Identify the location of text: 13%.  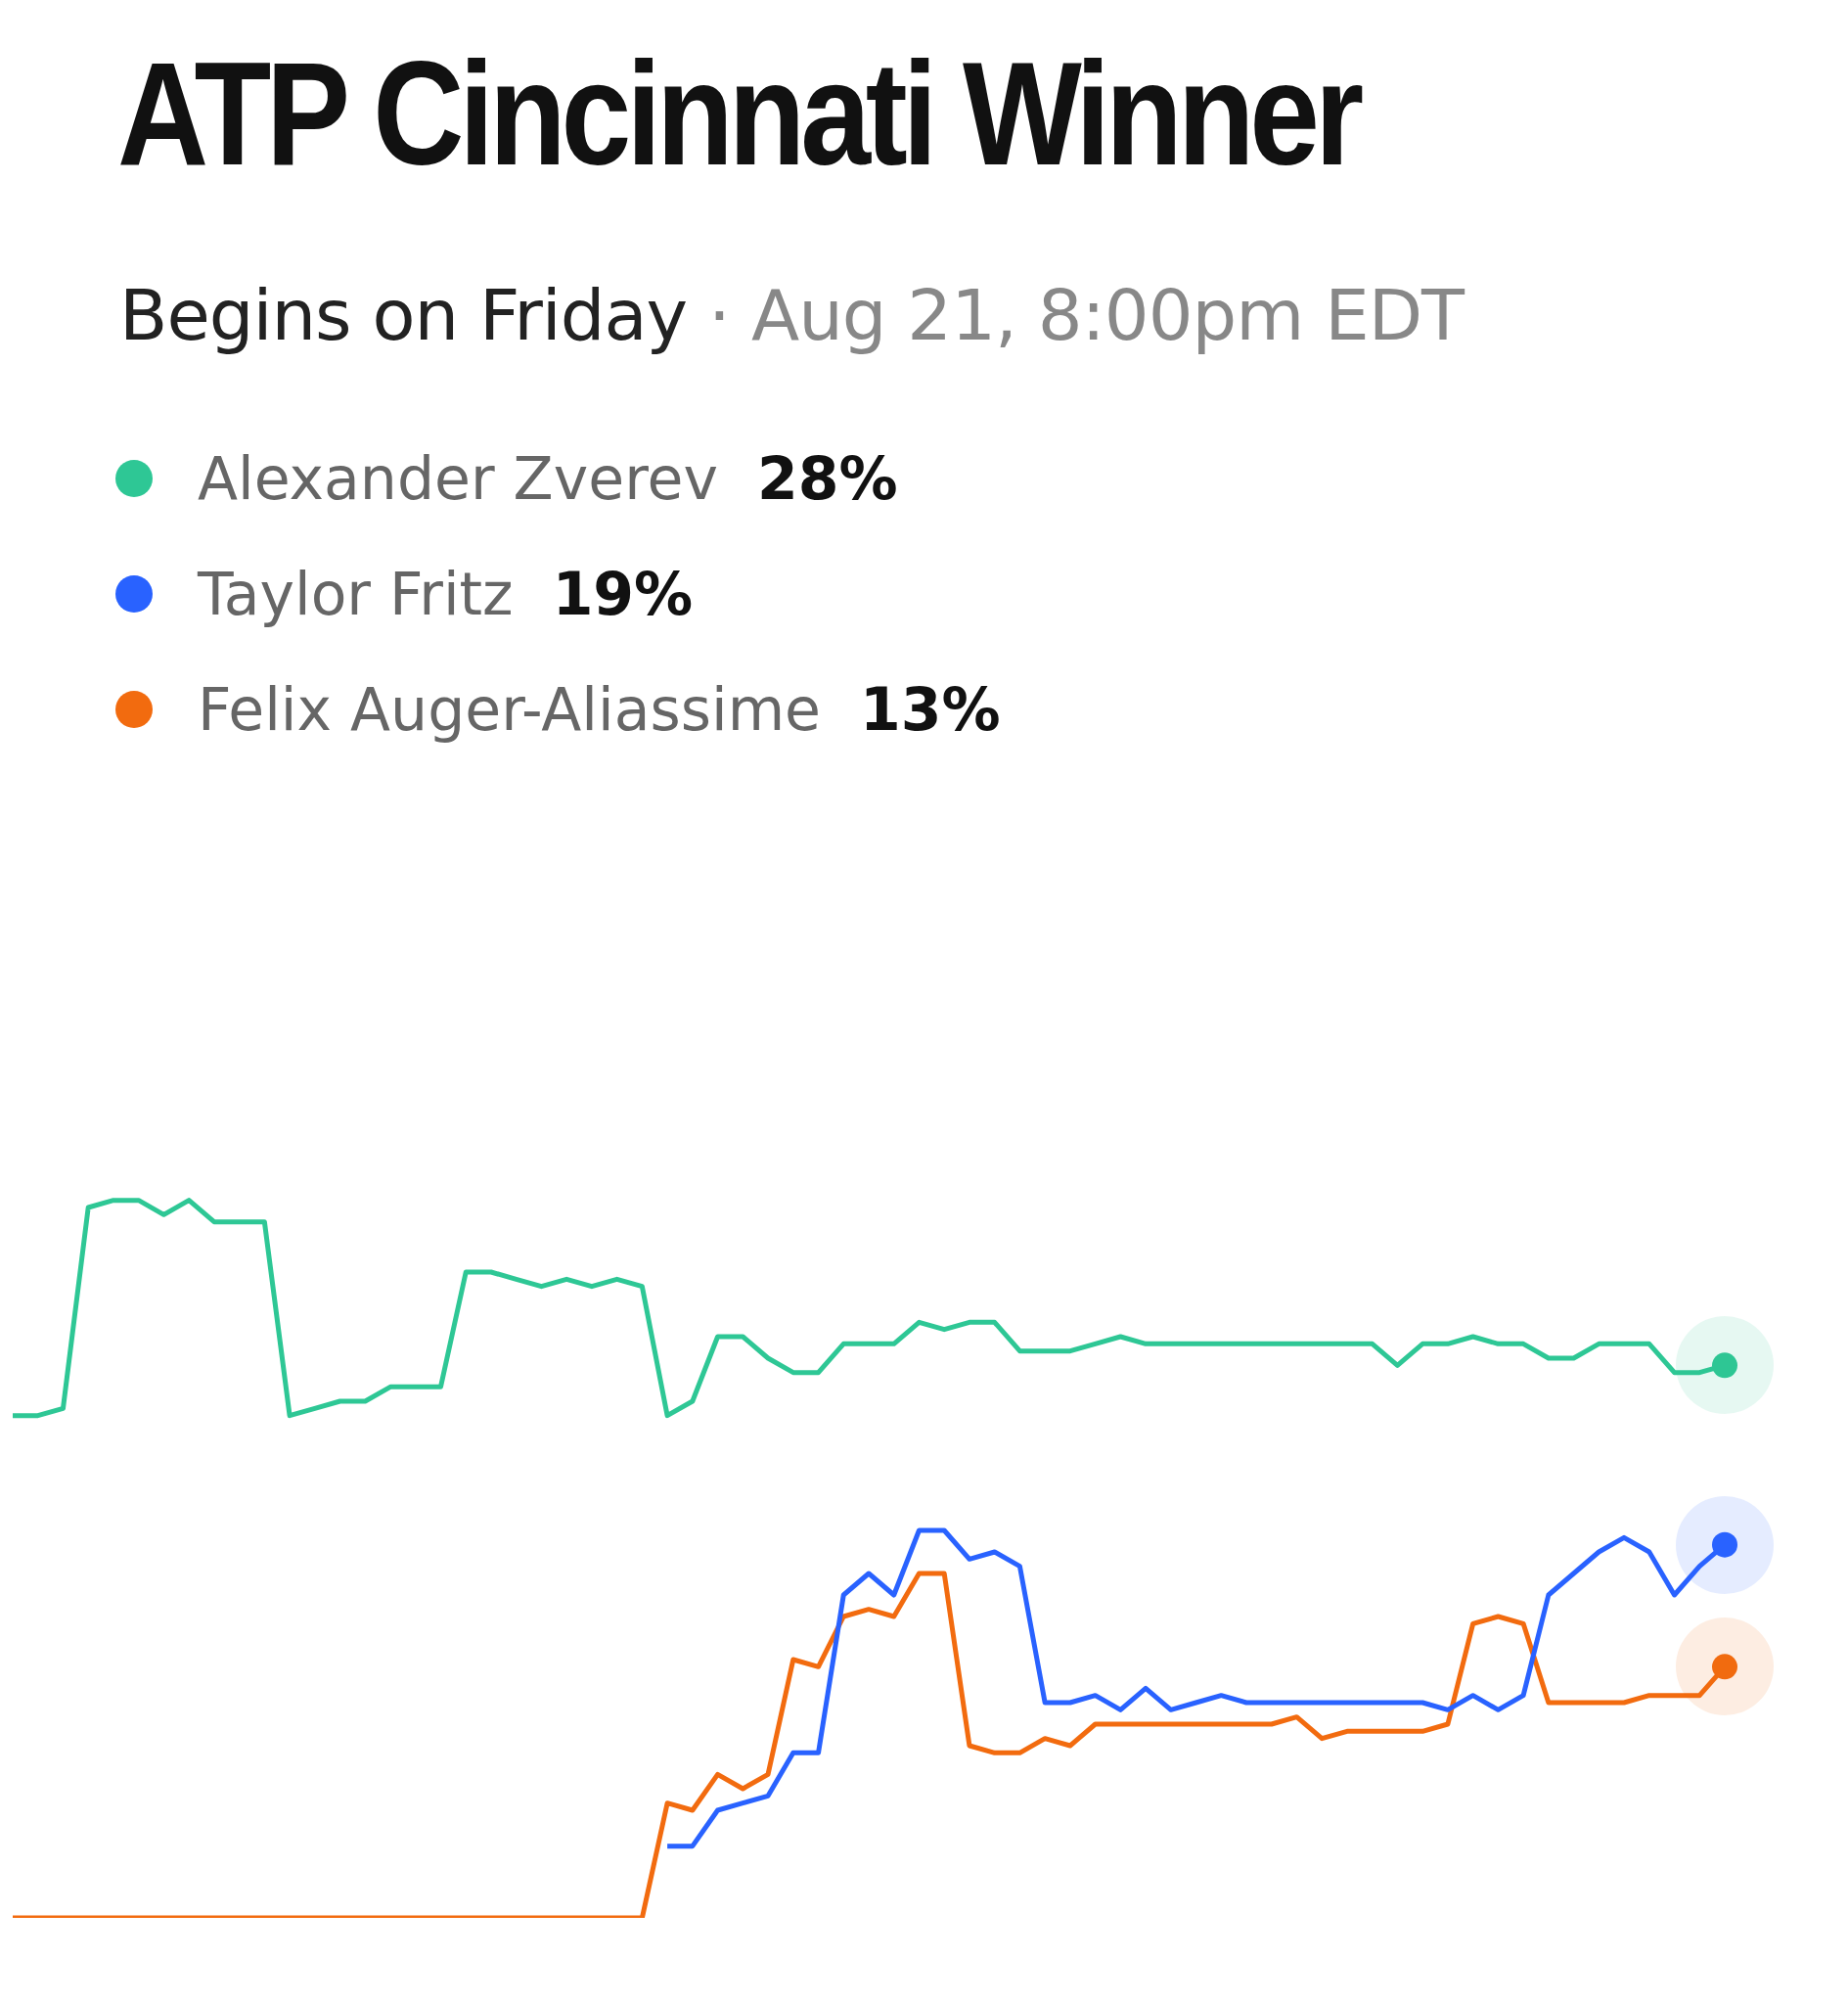
(930, 709).